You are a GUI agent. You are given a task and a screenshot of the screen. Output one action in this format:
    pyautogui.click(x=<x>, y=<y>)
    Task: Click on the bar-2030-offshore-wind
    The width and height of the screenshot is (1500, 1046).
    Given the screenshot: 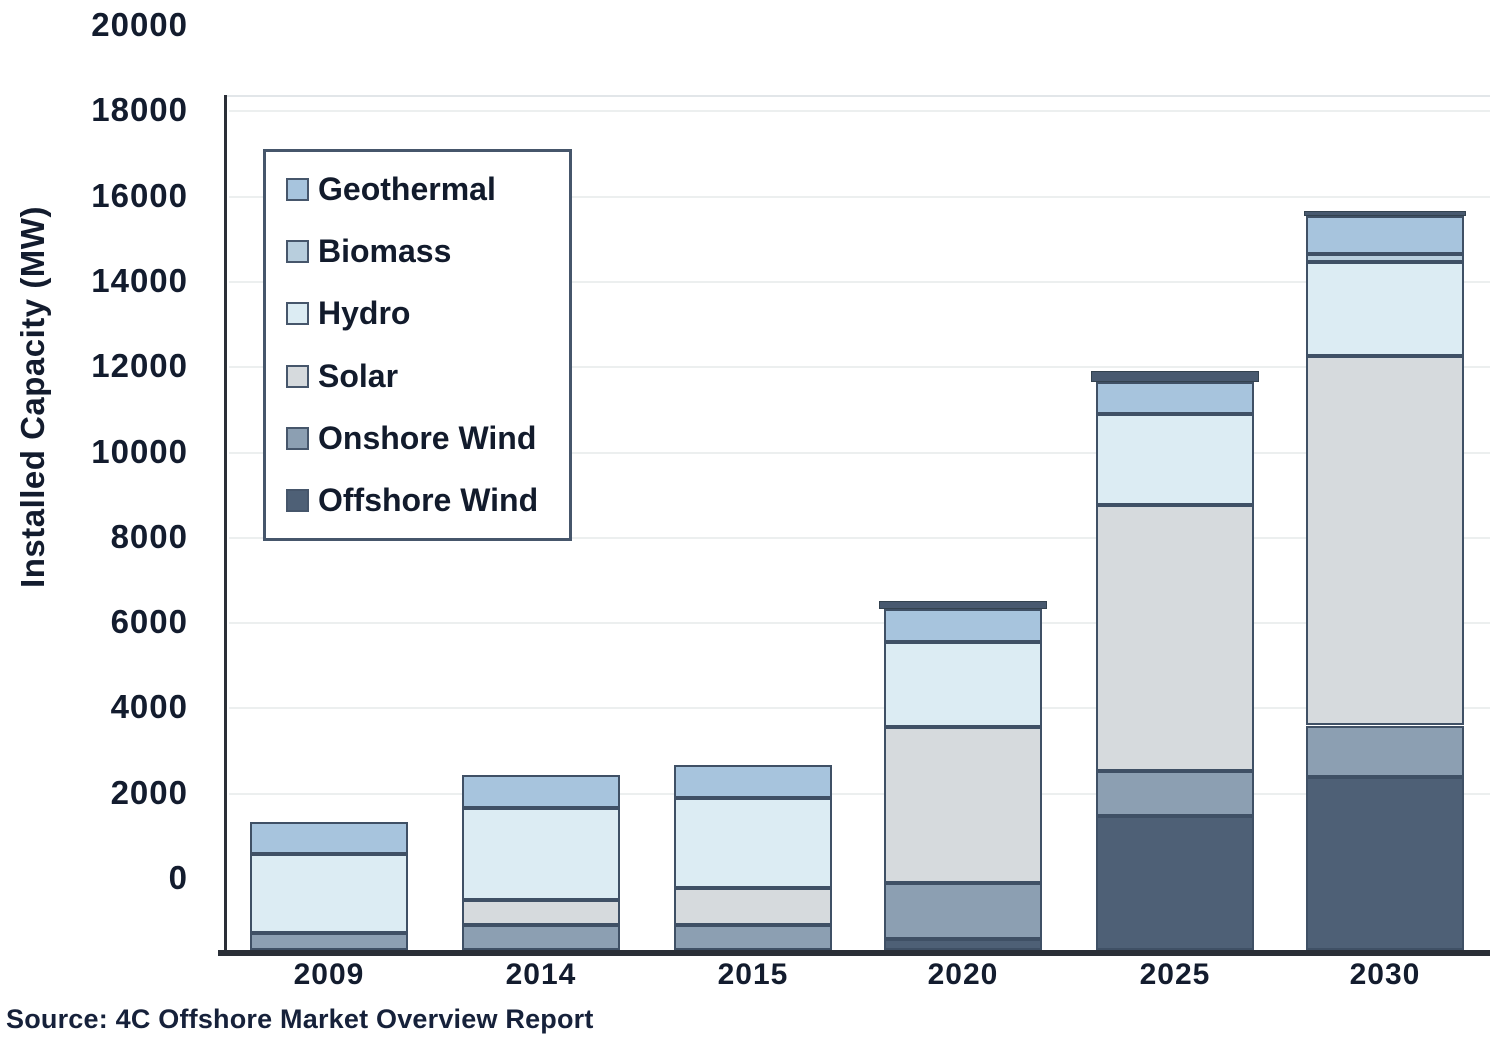 What is the action you would take?
    pyautogui.click(x=1385, y=863)
    